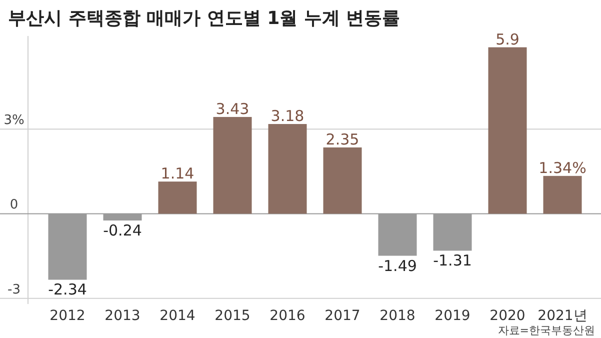 The height and width of the screenshot is (338, 601). Describe the element at coordinates (397, 265) in the screenshot. I see `data-label: -1.49` at that location.